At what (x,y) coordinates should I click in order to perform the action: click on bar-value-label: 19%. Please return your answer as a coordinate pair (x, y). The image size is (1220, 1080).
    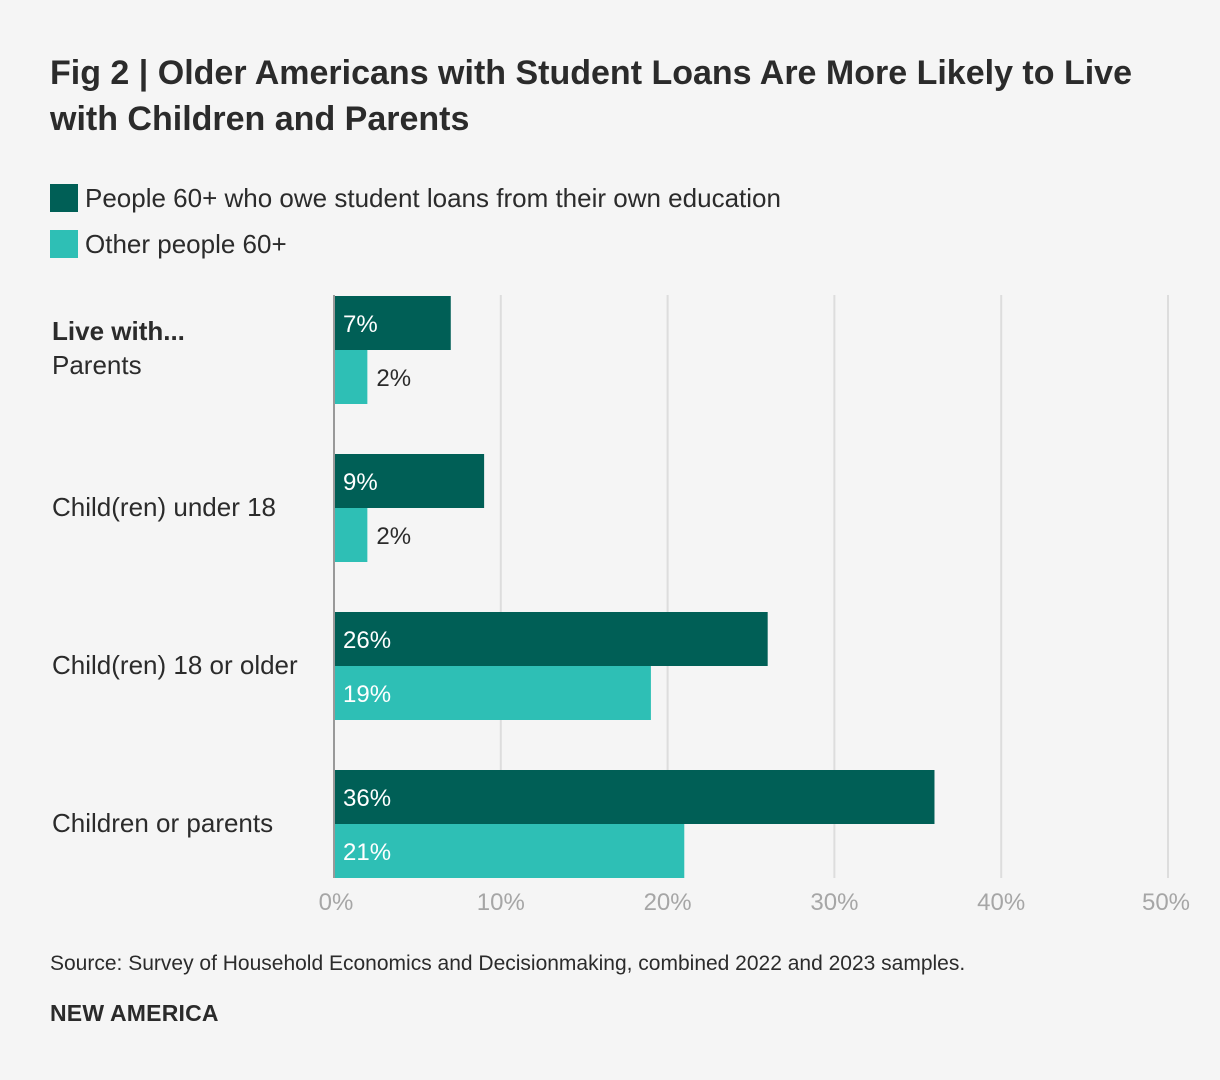
    Looking at the image, I should click on (367, 694).